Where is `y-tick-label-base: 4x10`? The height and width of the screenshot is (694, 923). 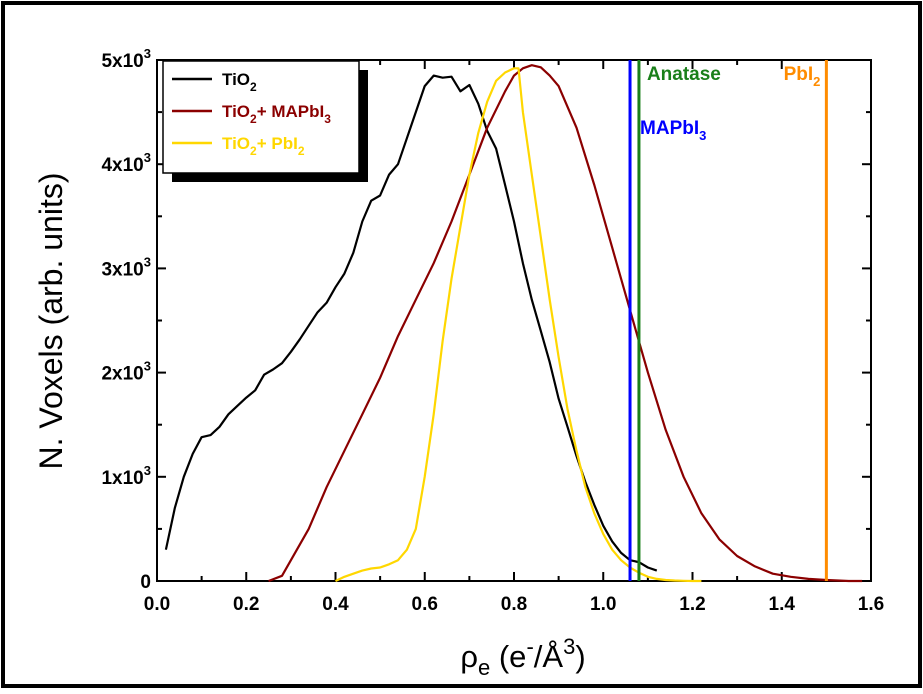
y-tick-label-base: 4x10 is located at coordinates (122, 165).